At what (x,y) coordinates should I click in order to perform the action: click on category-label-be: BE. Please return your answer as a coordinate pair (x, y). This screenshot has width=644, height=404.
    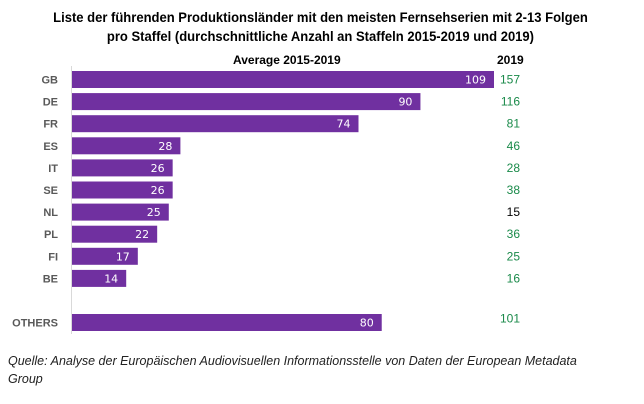
    Looking at the image, I should click on (50, 279).